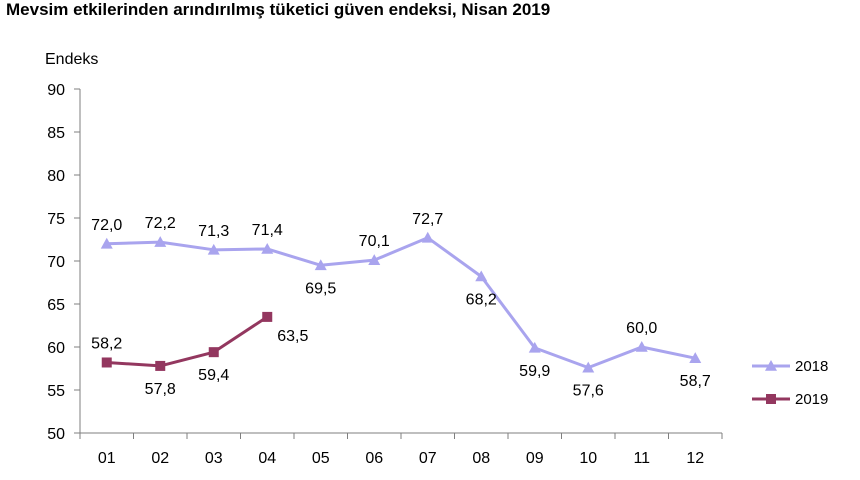 The image size is (860, 480). I want to click on data-label-2018: 71,3, so click(213, 231).